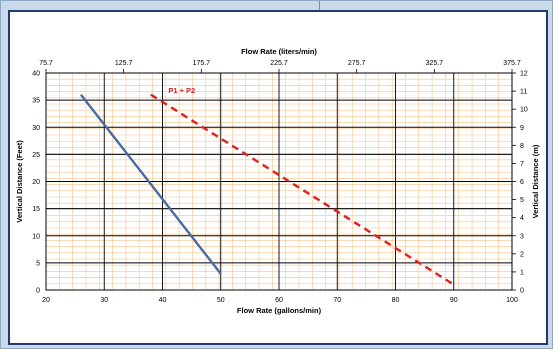  Describe the element at coordinates (36, 155) in the screenshot. I see `y-left-tick-label: 25` at that location.